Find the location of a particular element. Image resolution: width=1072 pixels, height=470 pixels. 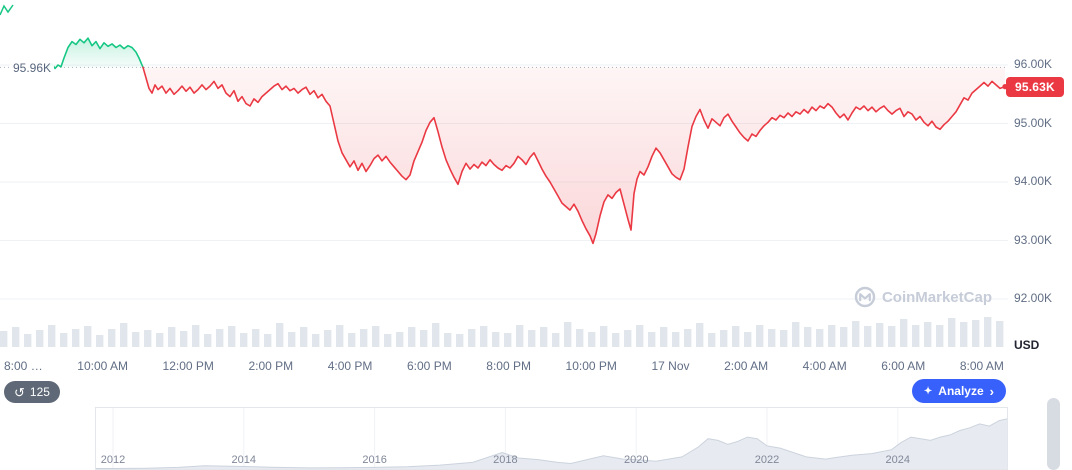

minimap-year-label: 2018 is located at coordinates (505, 460).